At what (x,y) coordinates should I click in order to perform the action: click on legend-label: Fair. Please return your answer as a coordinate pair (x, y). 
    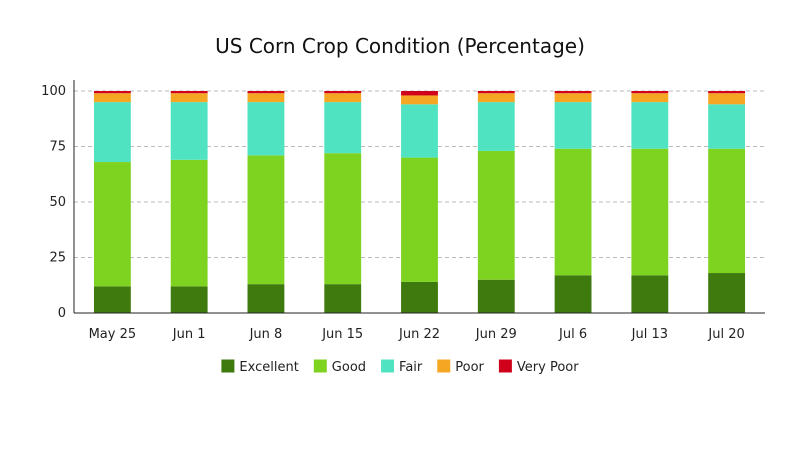
    Looking at the image, I should click on (411, 367).